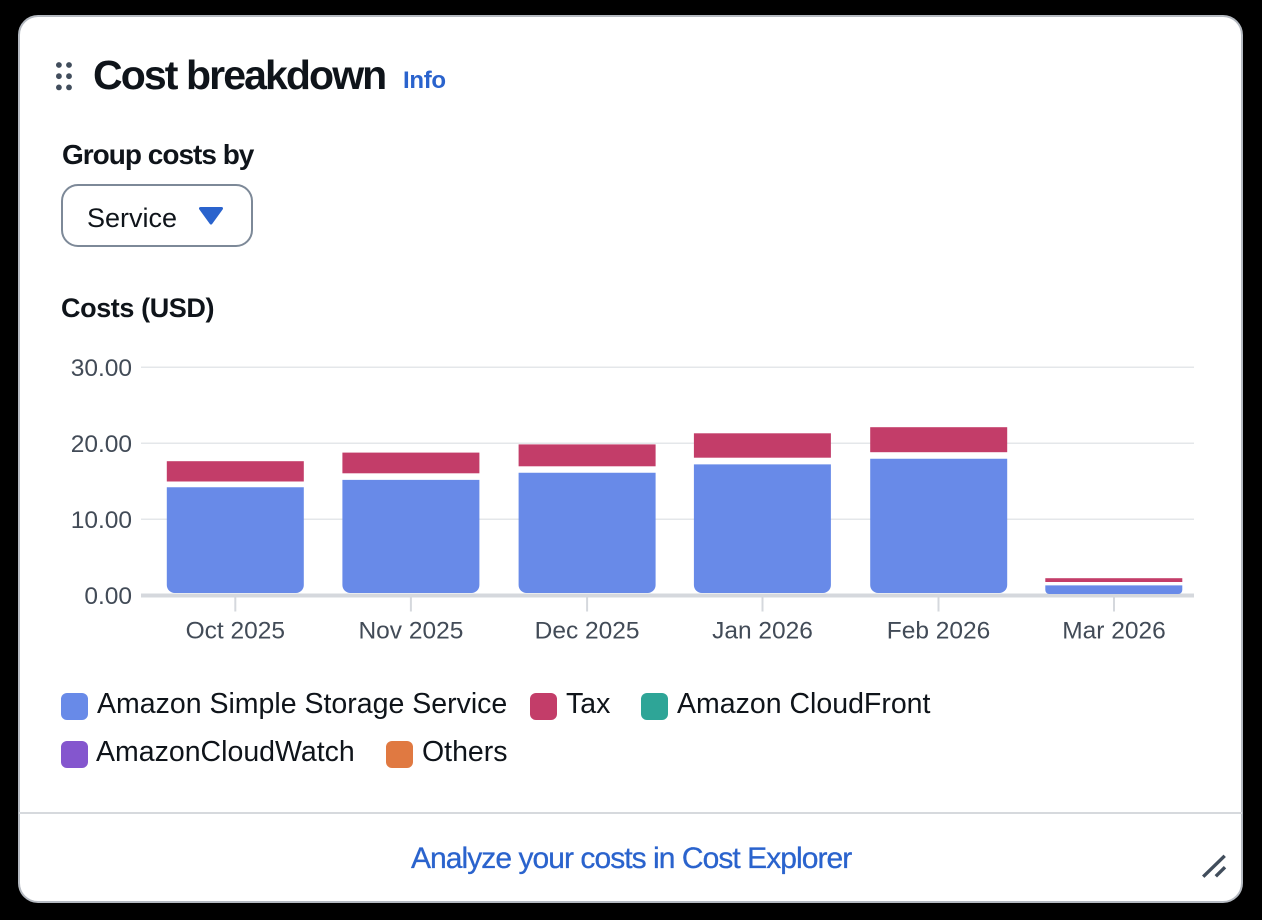  I want to click on svg-text: Feb 2026, so click(939, 631).